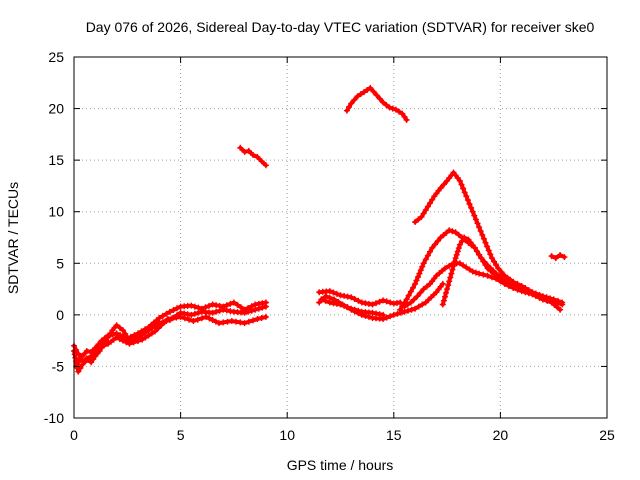 The image size is (640, 480). Describe the element at coordinates (340, 465) in the screenshot. I see `x-axis-label: GPS time / hours` at that location.